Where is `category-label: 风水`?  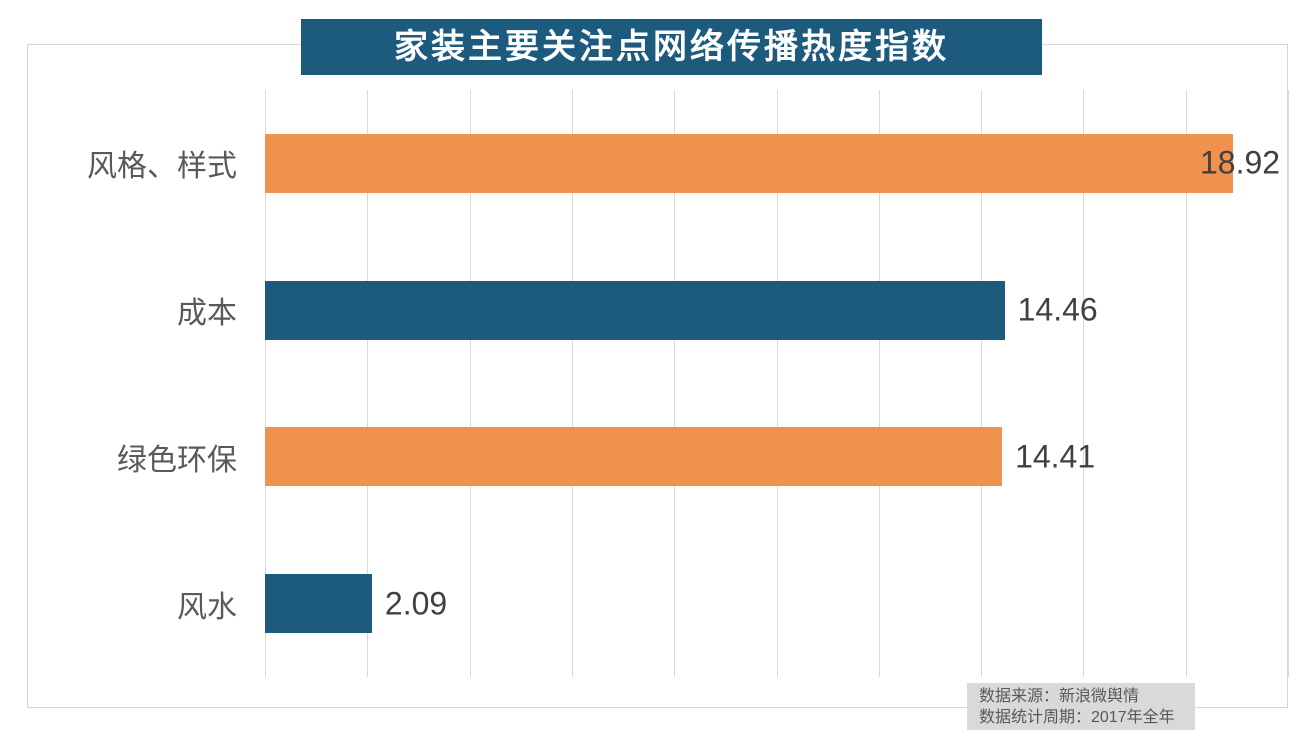 category-label: 风水 is located at coordinates (207, 607).